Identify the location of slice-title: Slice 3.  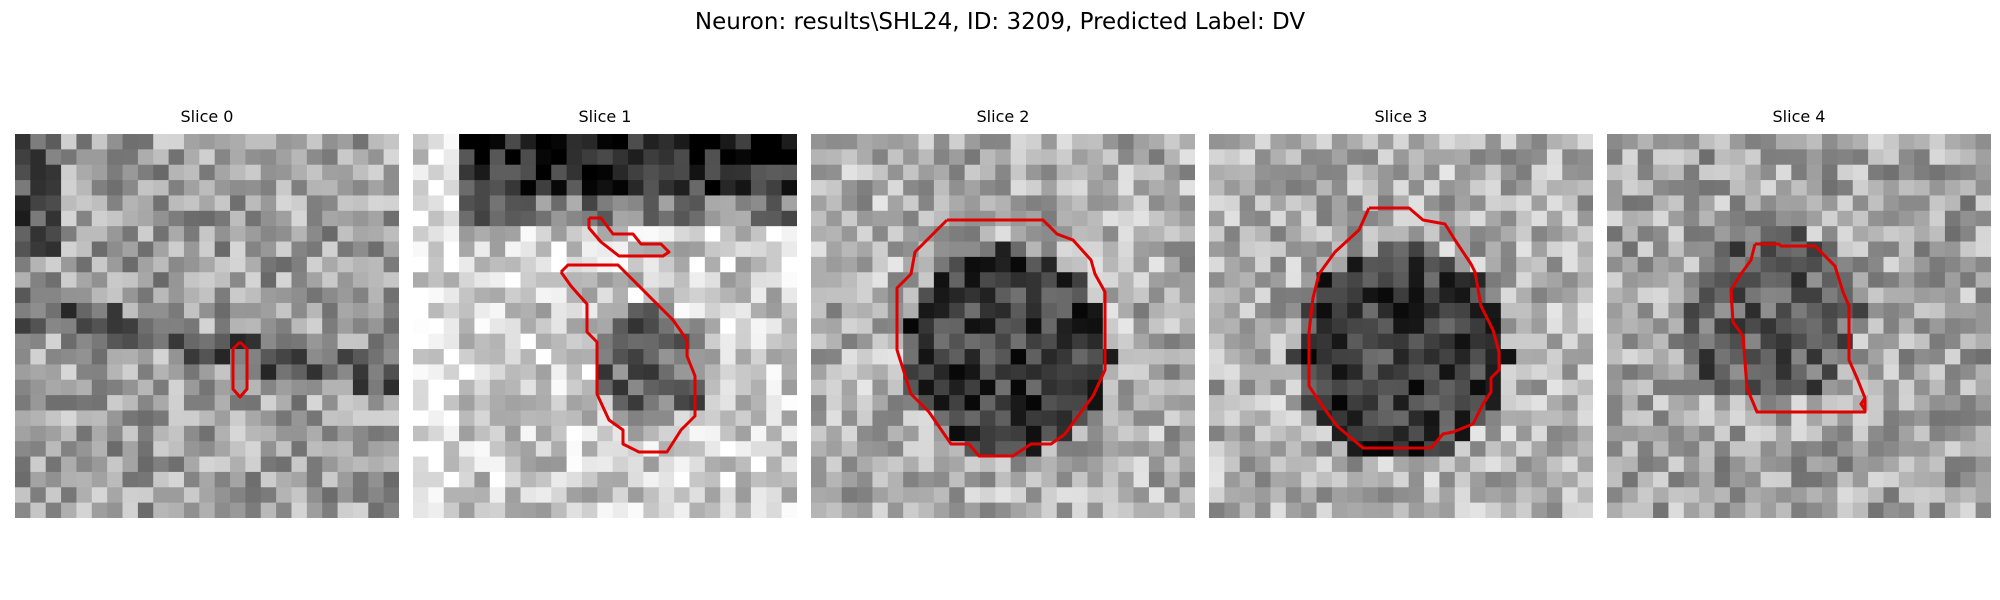
(1401, 116).